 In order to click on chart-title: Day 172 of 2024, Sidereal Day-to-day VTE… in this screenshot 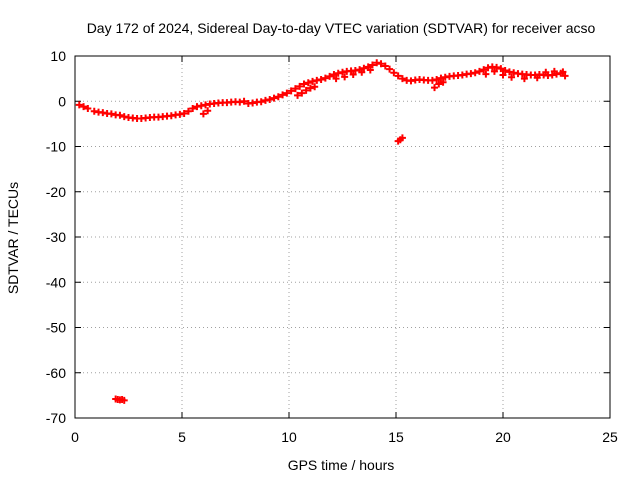, I will do `click(341, 28)`.